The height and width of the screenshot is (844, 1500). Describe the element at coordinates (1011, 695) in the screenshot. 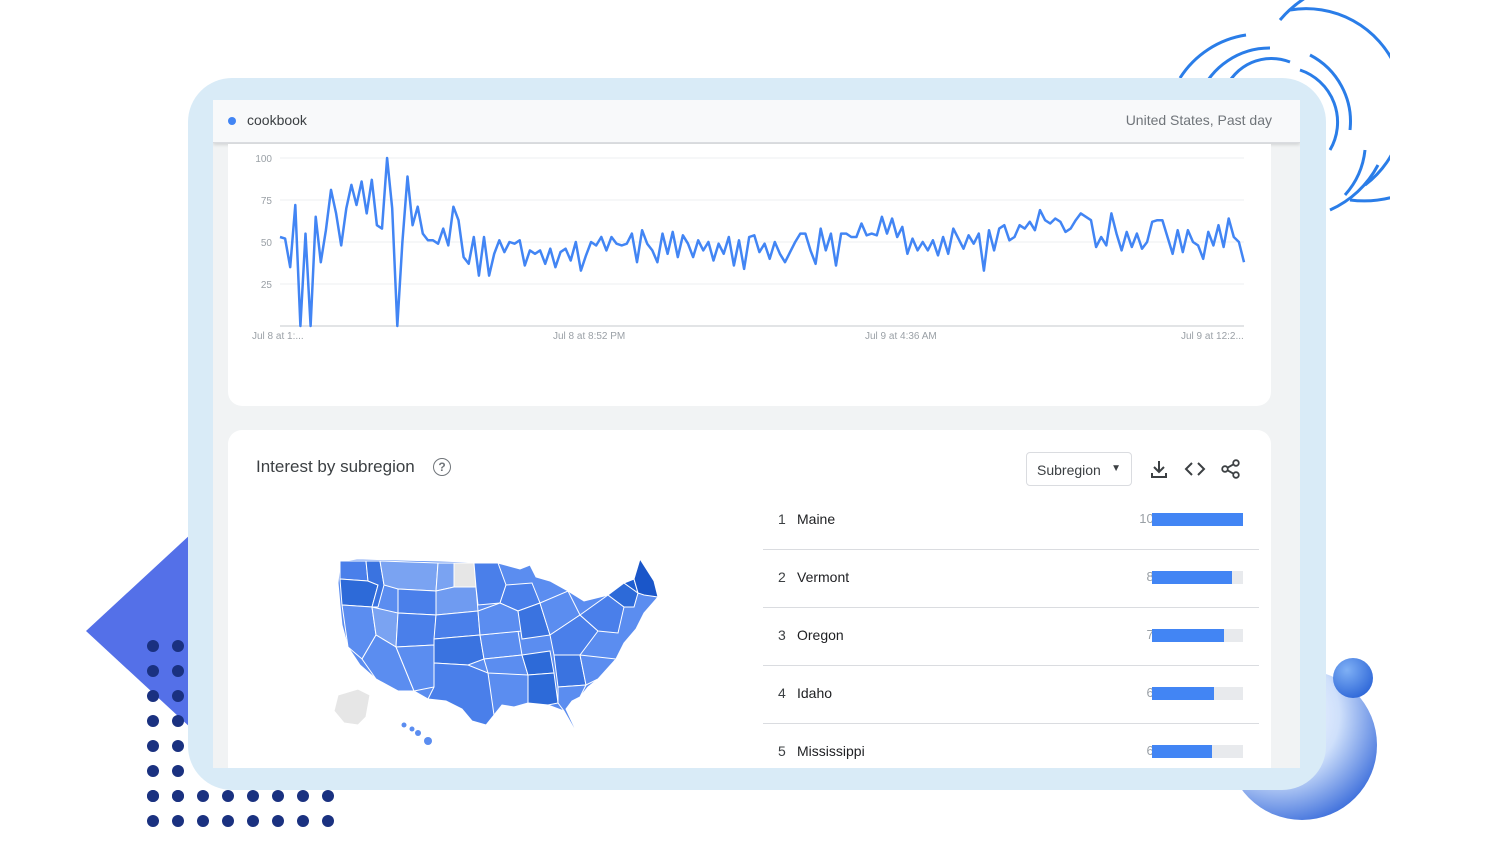

I see `ranking-row: 4 Idaho 68` at that location.